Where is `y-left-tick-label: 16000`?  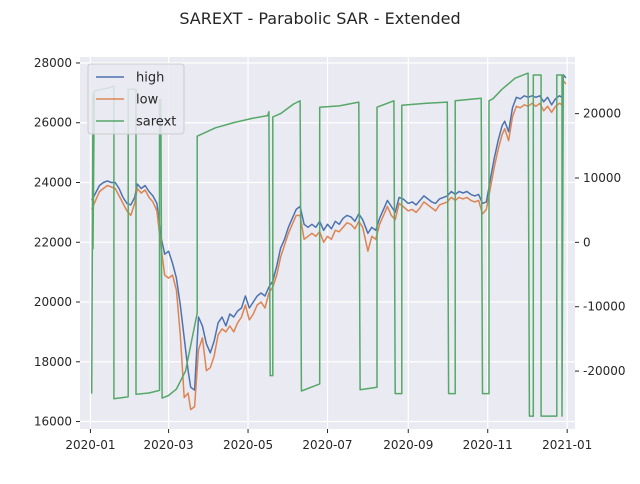
y-left-tick-label: 16000 is located at coordinates (53, 422).